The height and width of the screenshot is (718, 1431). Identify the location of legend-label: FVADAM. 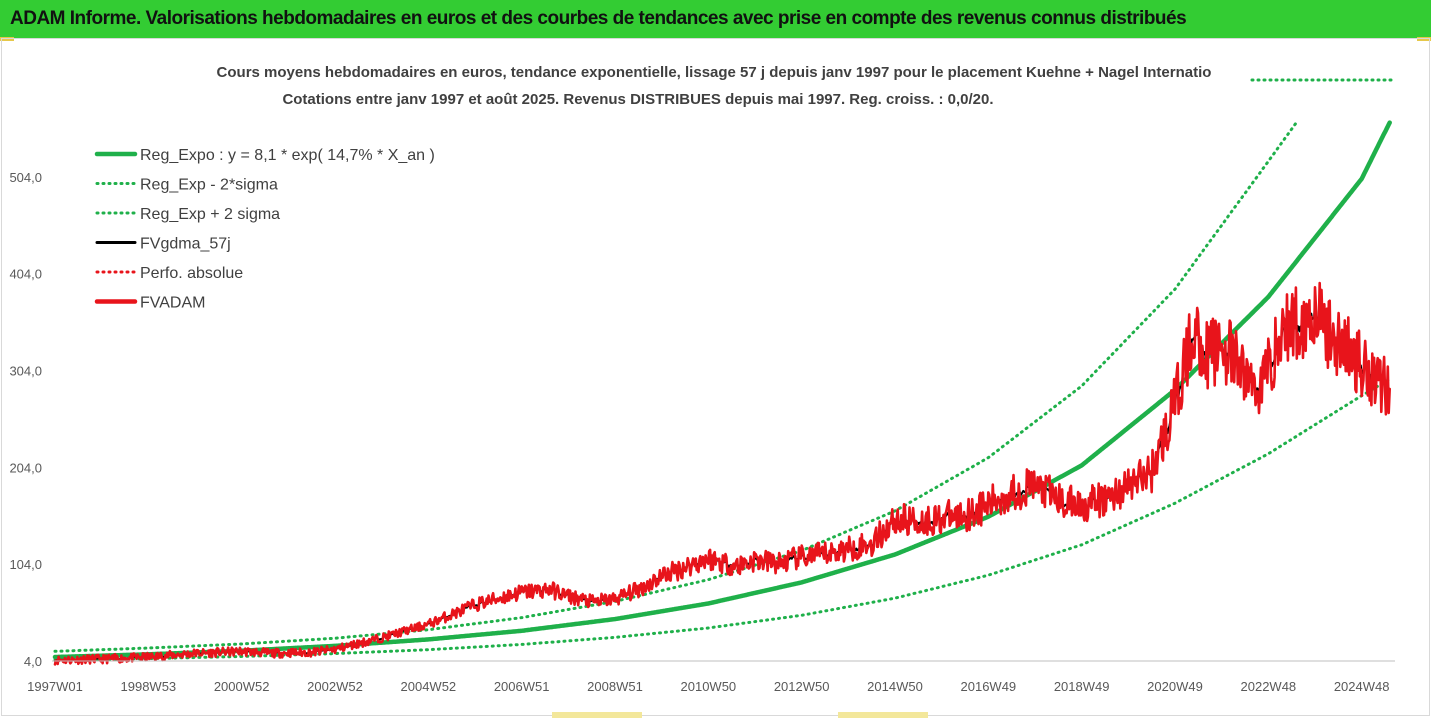
(172, 303).